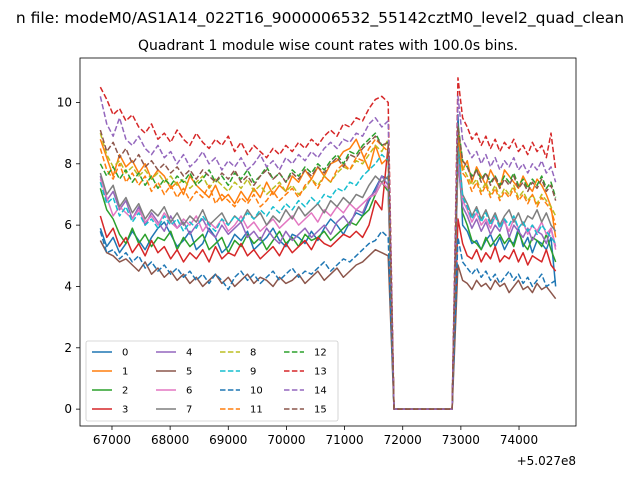  I want to click on legend-label-11: 11, so click(256, 410).